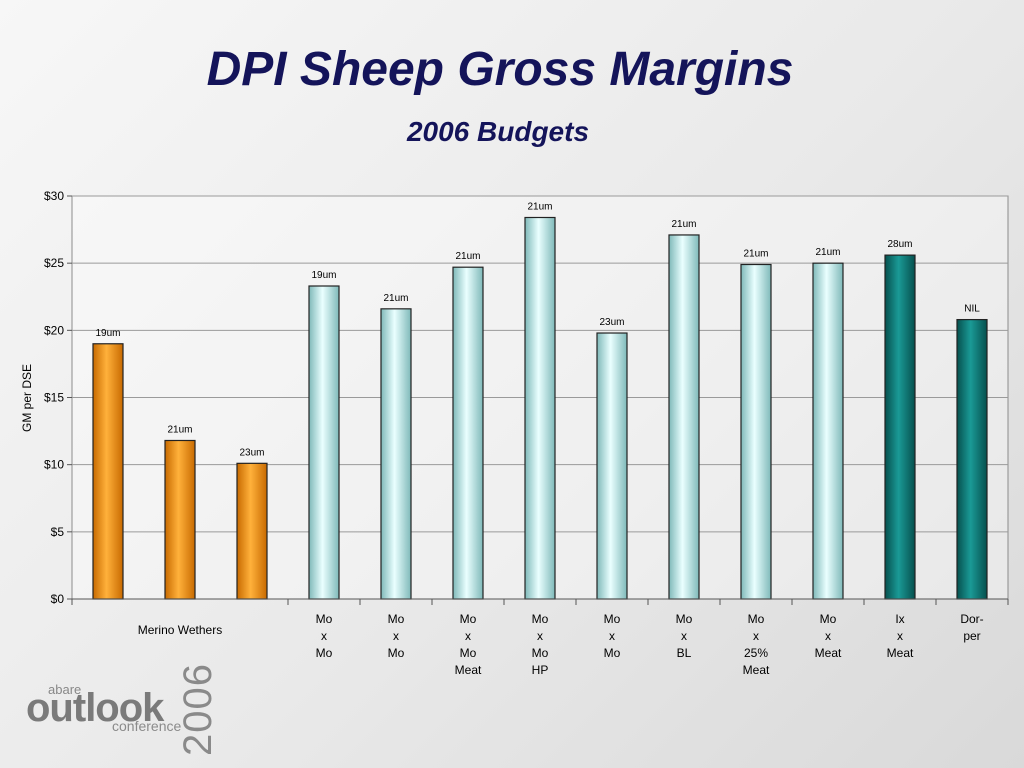  What do you see at coordinates (54, 196) in the screenshot?
I see `y-tick-label: $30` at bounding box center [54, 196].